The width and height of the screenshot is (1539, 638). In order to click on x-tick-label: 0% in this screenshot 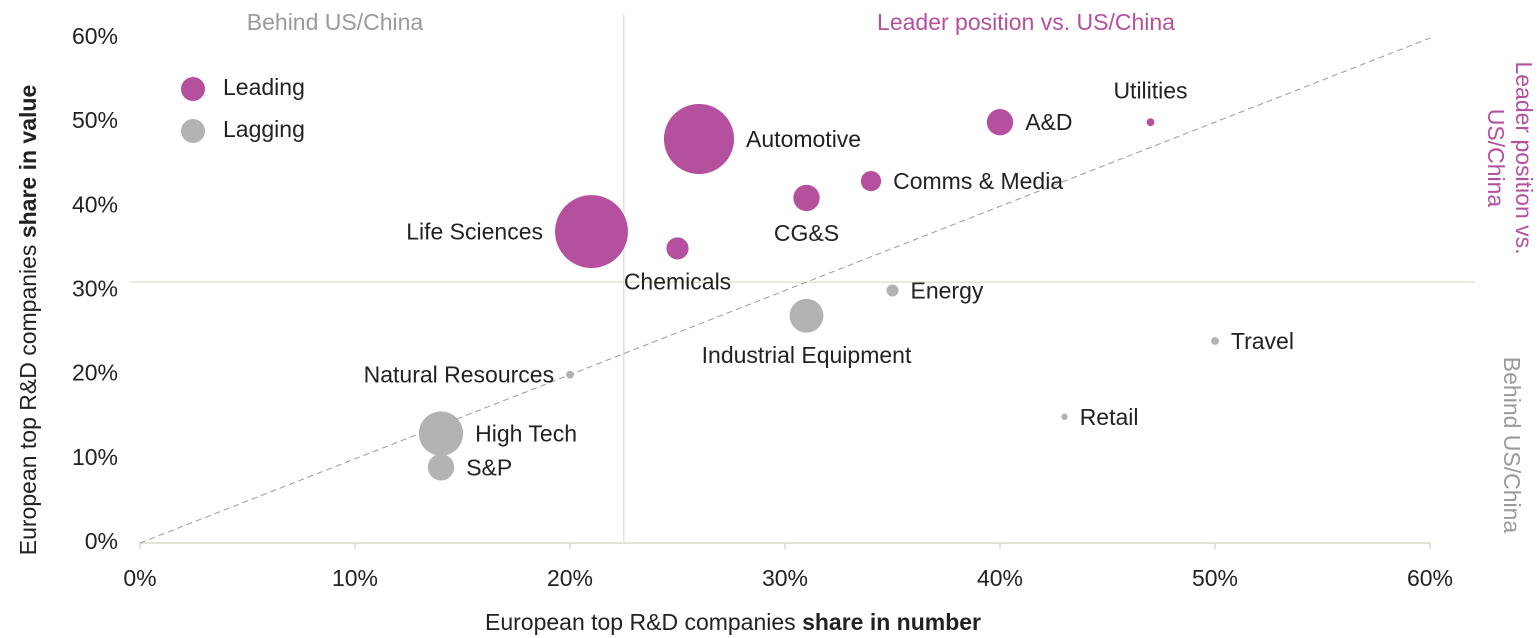, I will do `click(139, 578)`.